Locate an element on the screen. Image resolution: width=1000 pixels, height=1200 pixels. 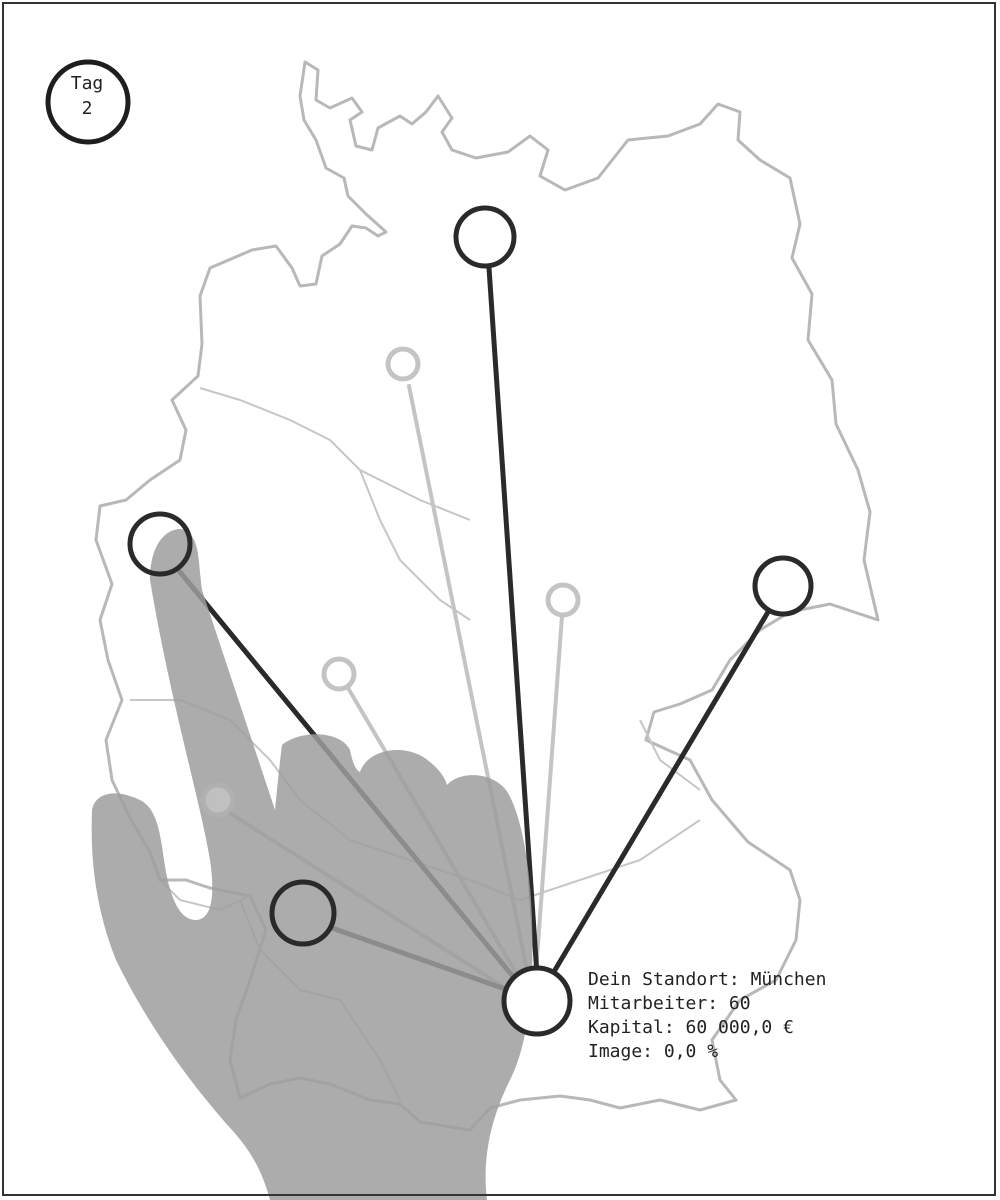
location-node-north is located at coordinates (485, 237).